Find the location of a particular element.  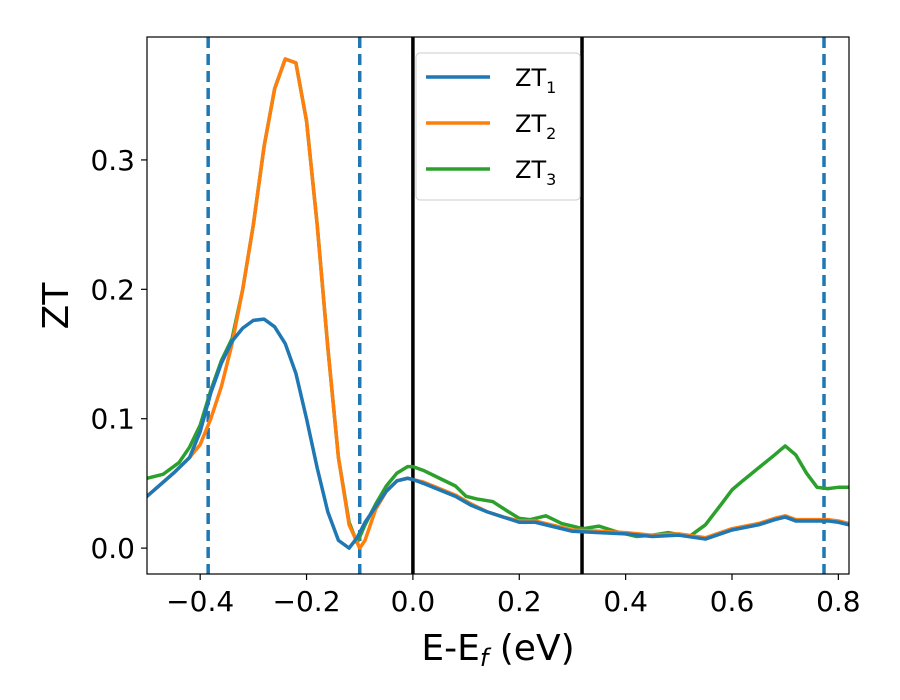

x-axis-title-main: E-E is located at coordinates (450, 648).